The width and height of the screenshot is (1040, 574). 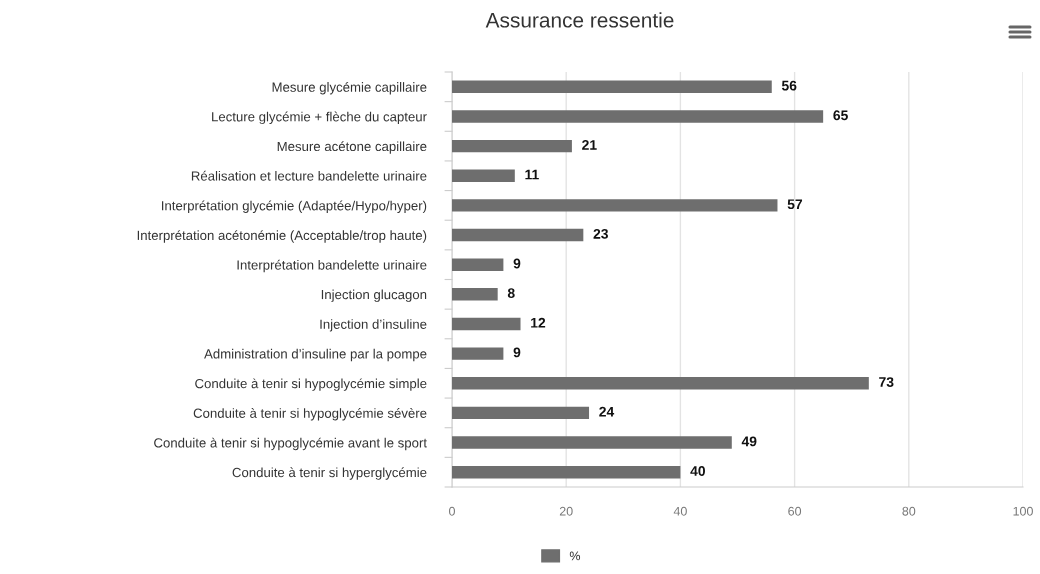 I want to click on y-tick-label: Conduite à tenir si hypoglycémie avant le sport, so click(x=290, y=444).